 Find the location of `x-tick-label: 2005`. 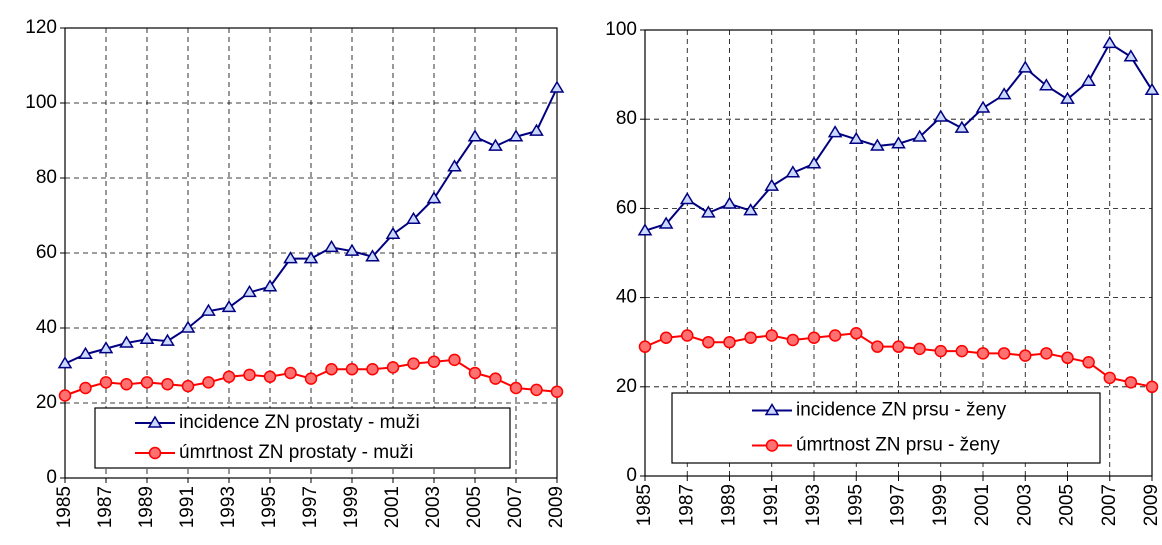

x-tick-label: 2005 is located at coordinates (474, 507).